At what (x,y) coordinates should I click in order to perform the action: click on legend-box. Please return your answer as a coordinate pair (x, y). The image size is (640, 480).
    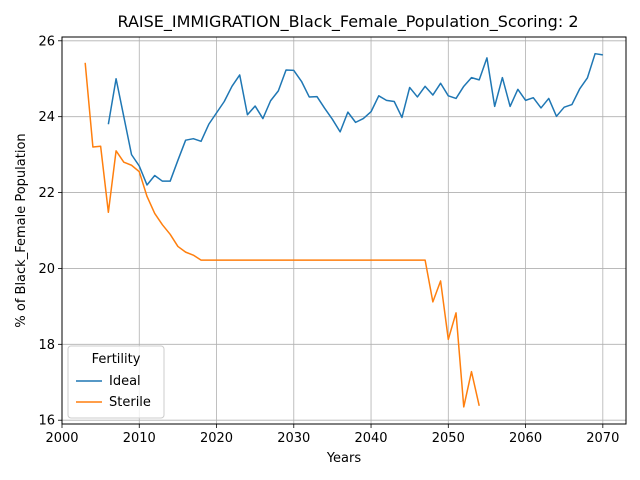
    Looking at the image, I should click on (116, 382).